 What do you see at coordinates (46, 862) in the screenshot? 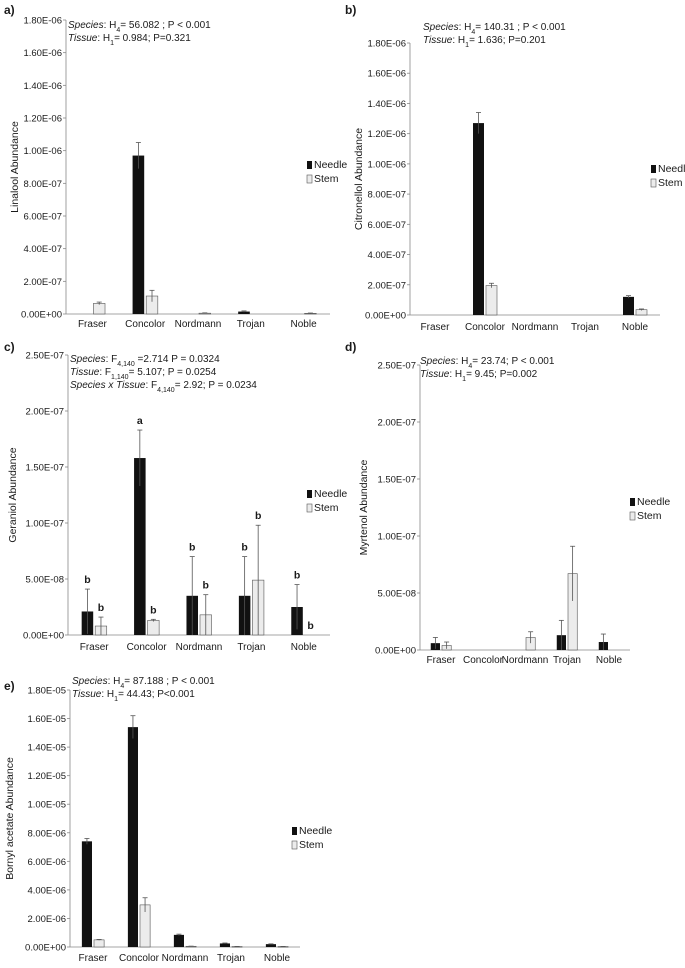
I see `y-tick-label: 6.00E-06` at bounding box center [46, 862].